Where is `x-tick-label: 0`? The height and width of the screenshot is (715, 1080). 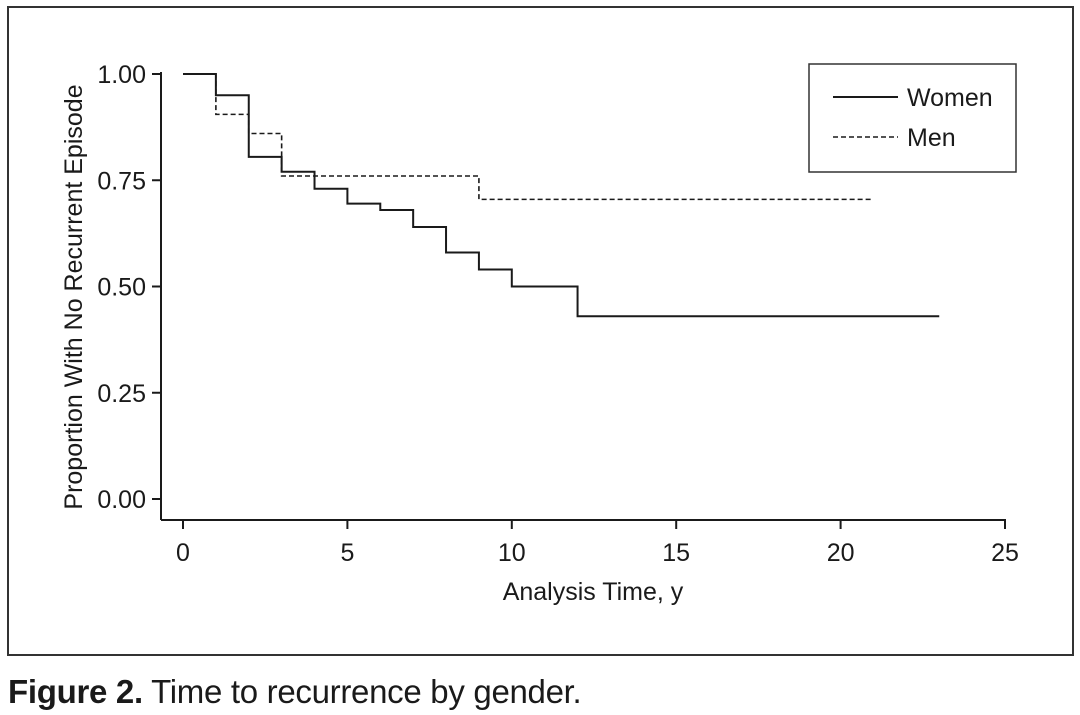
x-tick-label: 0 is located at coordinates (183, 553).